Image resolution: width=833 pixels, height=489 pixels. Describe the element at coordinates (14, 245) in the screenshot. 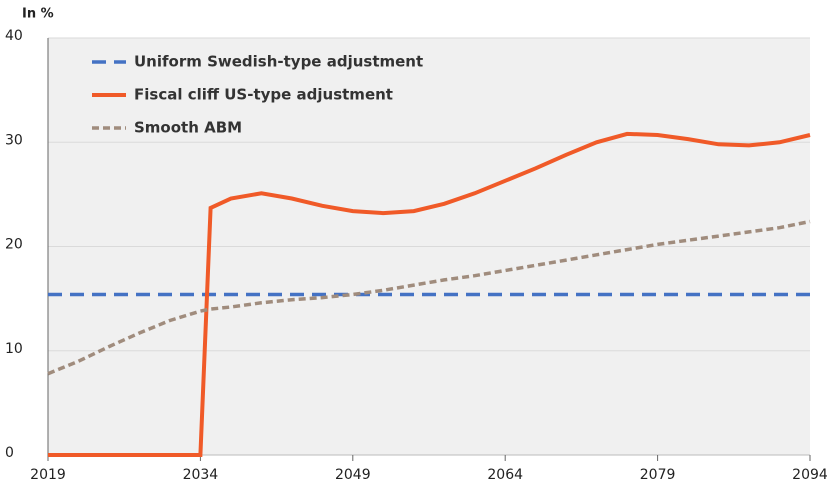

I see `y-tick-label: 20` at that location.